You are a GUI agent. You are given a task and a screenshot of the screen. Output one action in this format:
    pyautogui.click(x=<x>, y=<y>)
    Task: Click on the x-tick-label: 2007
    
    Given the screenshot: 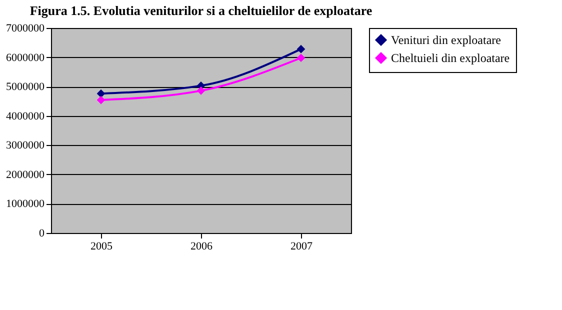 What is the action you would take?
    pyautogui.click(x=301, y=246)
    